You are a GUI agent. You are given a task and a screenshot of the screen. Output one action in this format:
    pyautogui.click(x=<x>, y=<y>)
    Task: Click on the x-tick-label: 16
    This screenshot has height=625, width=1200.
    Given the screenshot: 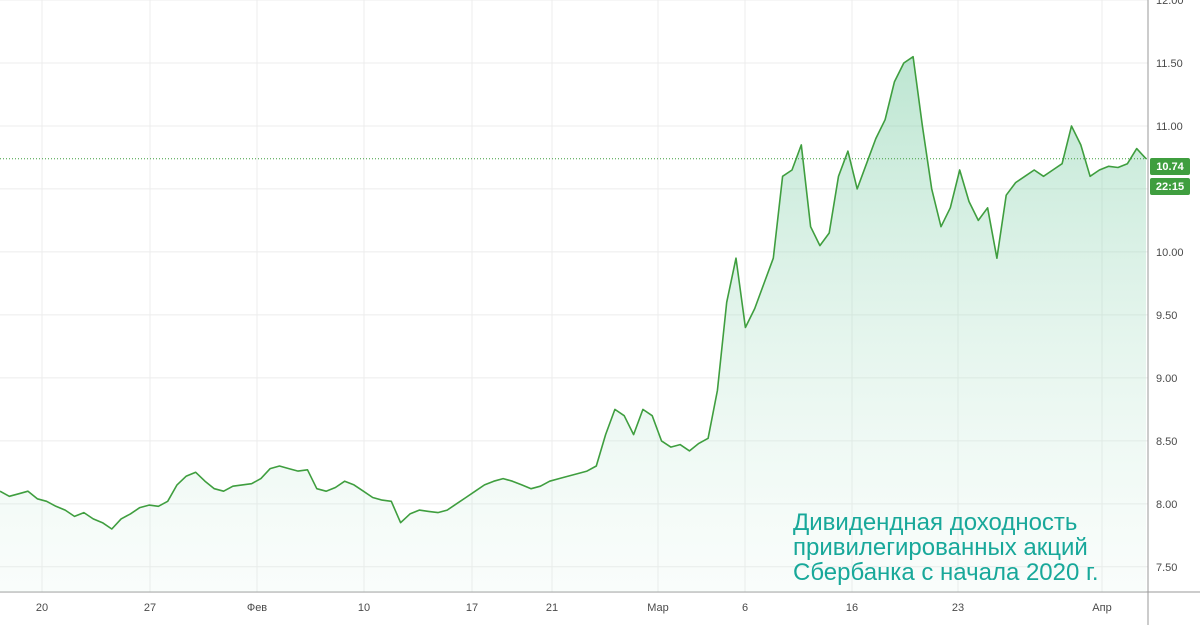 What is the action you would take?
    pyautogui.click(x=852, y=608)
    